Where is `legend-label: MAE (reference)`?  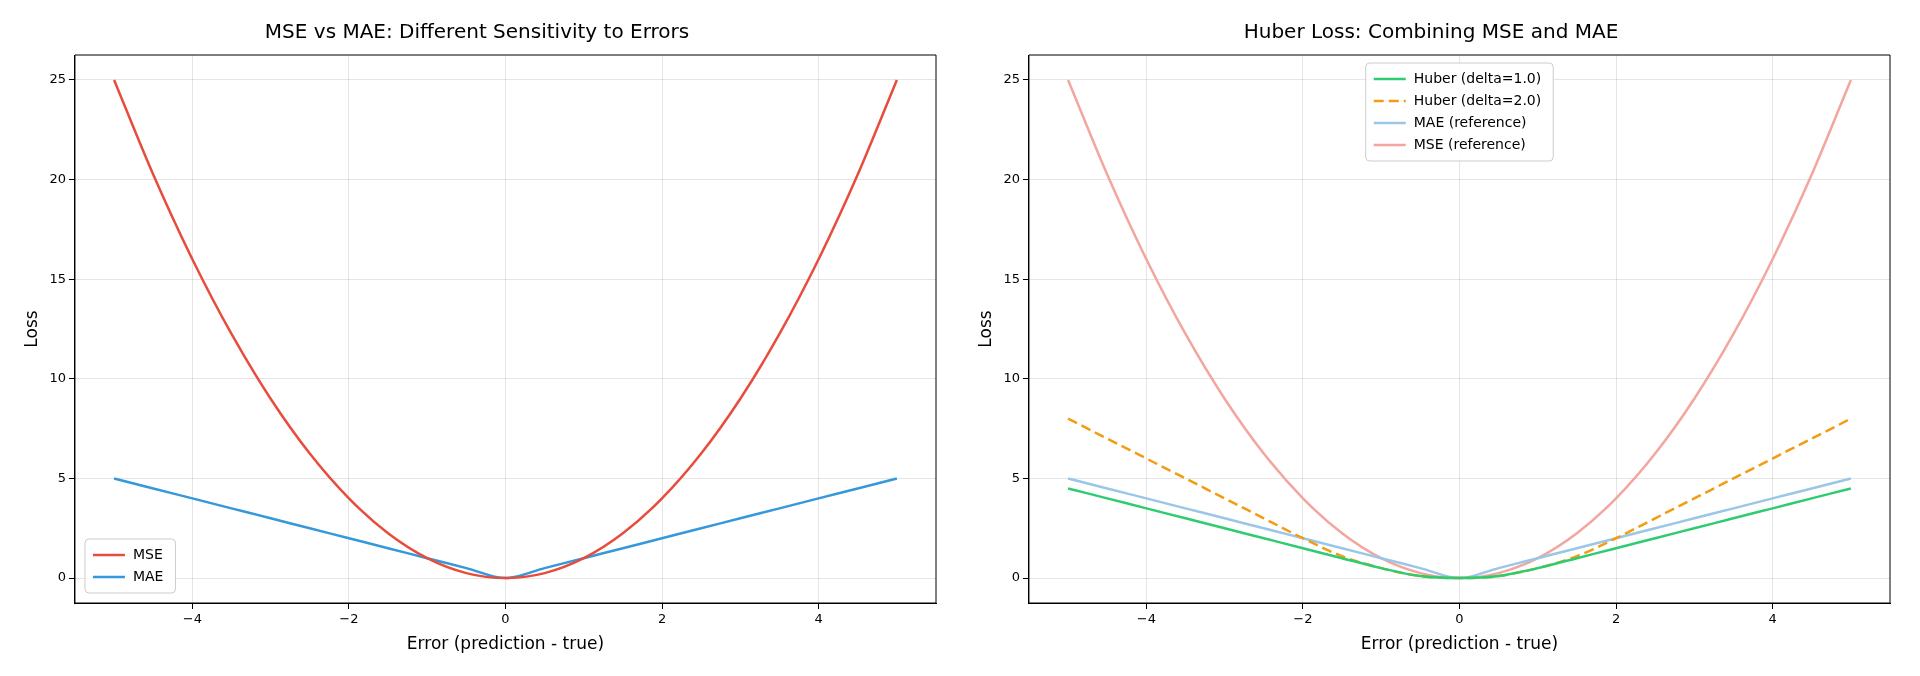 legend-label: MAE (reference) is located at coordinates (1470, 121).